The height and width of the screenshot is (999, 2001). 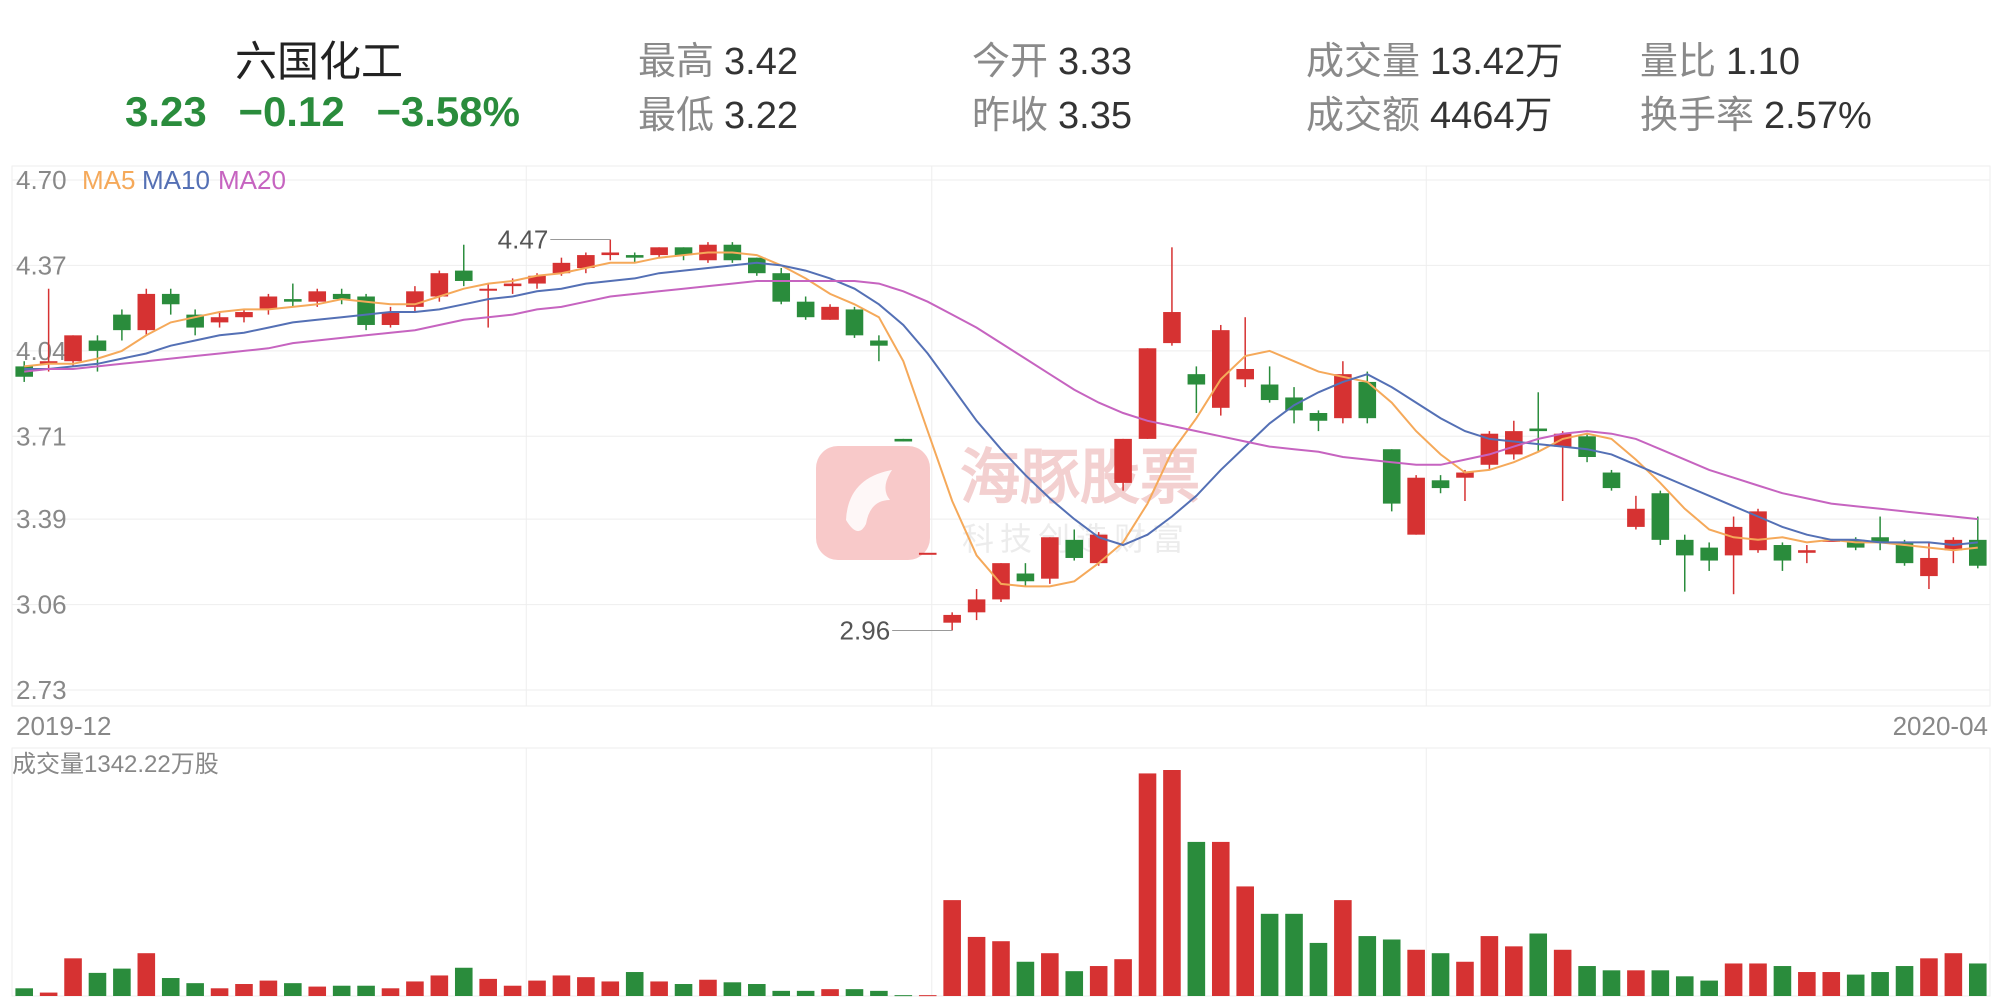 I want to click on stat-open-label: 今开, so click(x=1010, y=62).